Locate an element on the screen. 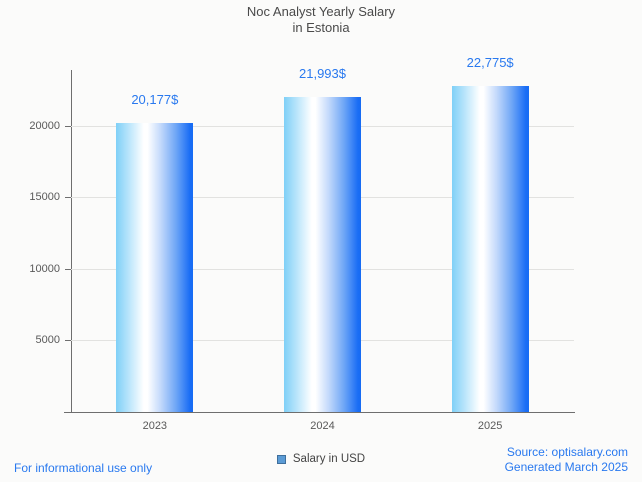 This screenshot has height=482, width=642. value-label-2025: 22,775$ is located at coordinates (490, 63).